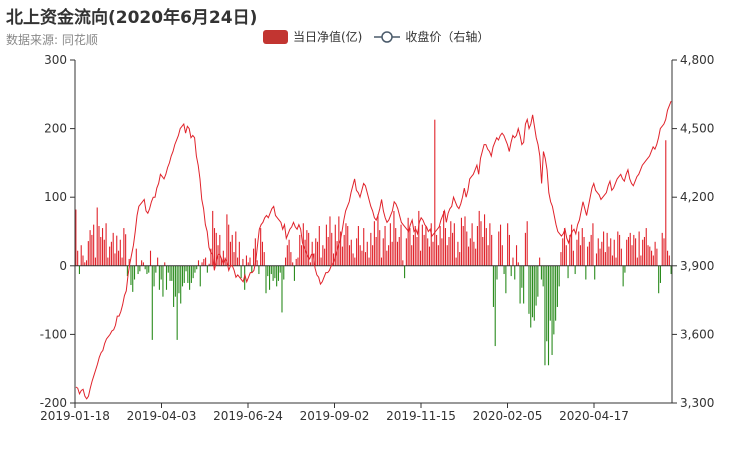 This screenshot has height=463, width=750. I want to click on right-tick-label: 3,900, so click(697, 266).